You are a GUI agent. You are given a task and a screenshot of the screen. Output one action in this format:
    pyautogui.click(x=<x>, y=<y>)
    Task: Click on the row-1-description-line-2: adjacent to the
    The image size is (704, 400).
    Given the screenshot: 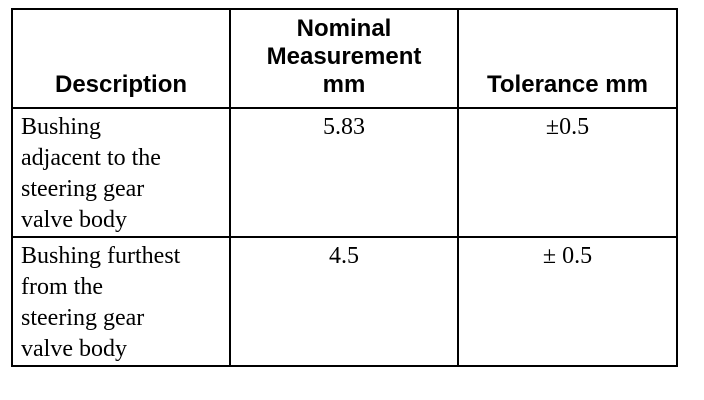 What is the action you would take?
    pyautogui.click(x=91, y=158)
    